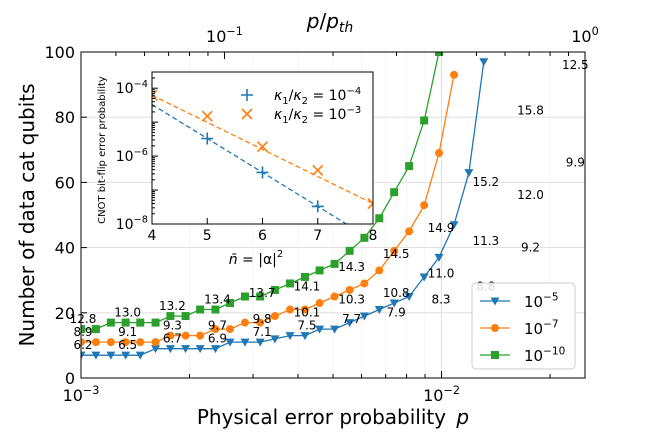  I want to click on data-label: 14.5, so click(396, 254).